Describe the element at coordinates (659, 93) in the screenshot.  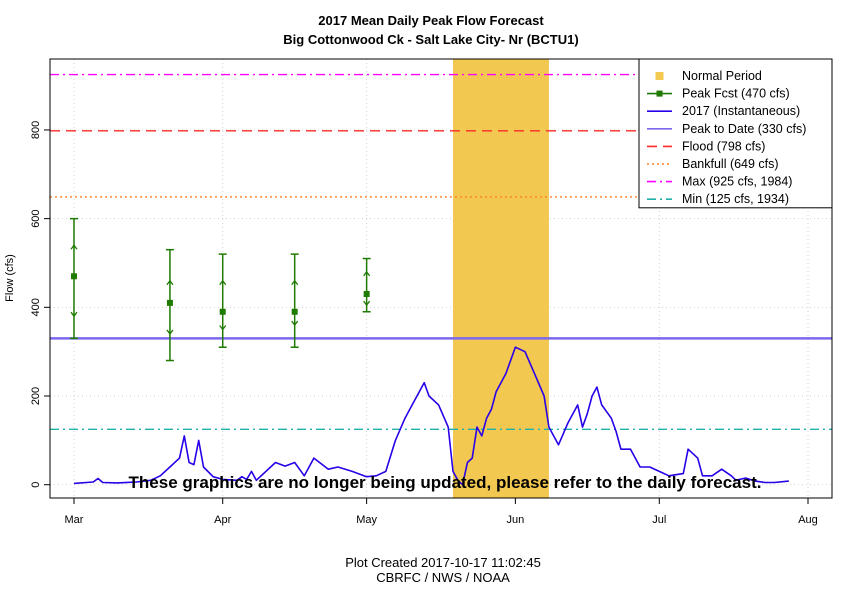
I see `legend-marker` at that location.